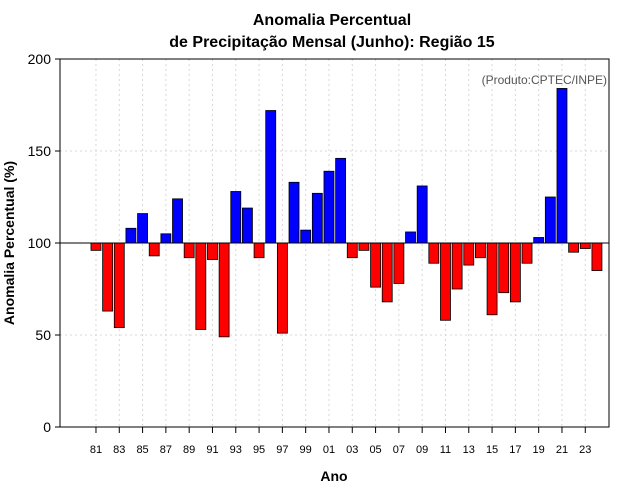 This screenshot has height=500, width=640. What do you see at coordinates (294, 212) in the screenshot?
I see `bar-1998` at bounding box center [294, 212].